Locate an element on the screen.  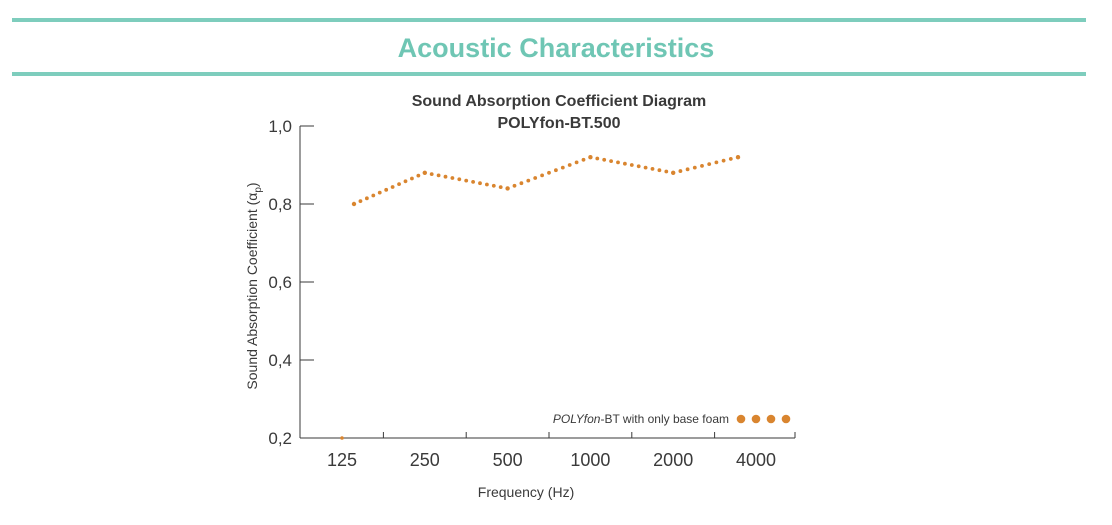
y-axis-label: Sound Absorption Coefficient (αp) is located at coordinates (254, 285).